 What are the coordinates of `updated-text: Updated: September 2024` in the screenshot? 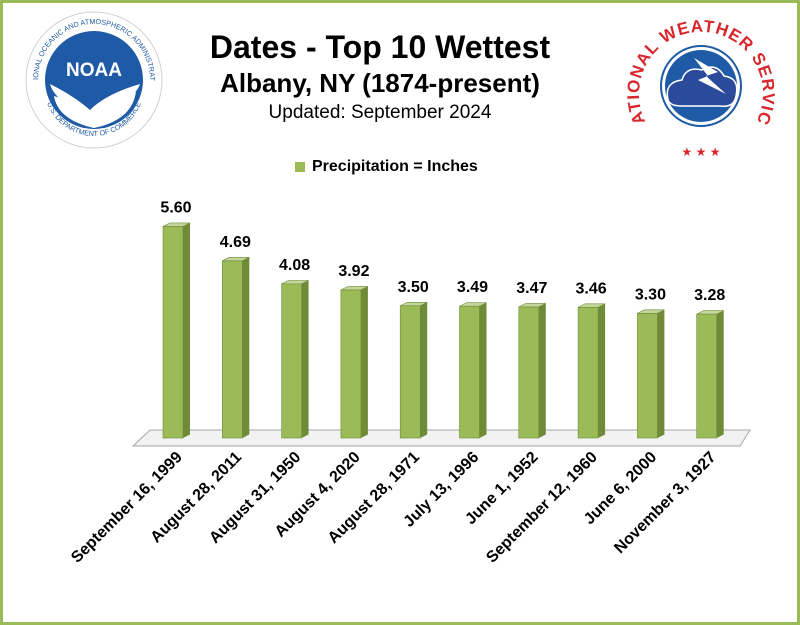 It's located at (380, 112).